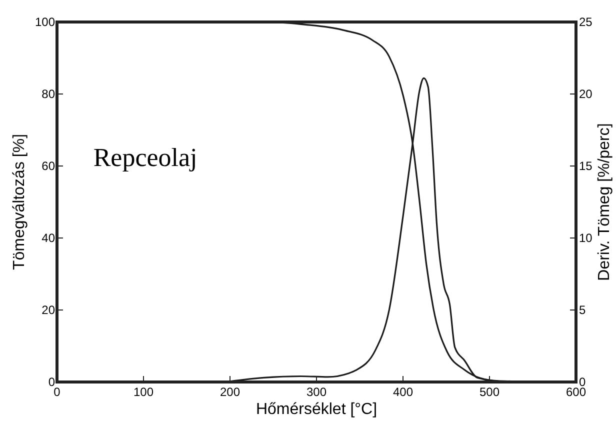 This screenshot has width=616, height=423. Describe the element at coordinates (49, 166) in the screenshot. I see `y-tick-label: 60` at that location.